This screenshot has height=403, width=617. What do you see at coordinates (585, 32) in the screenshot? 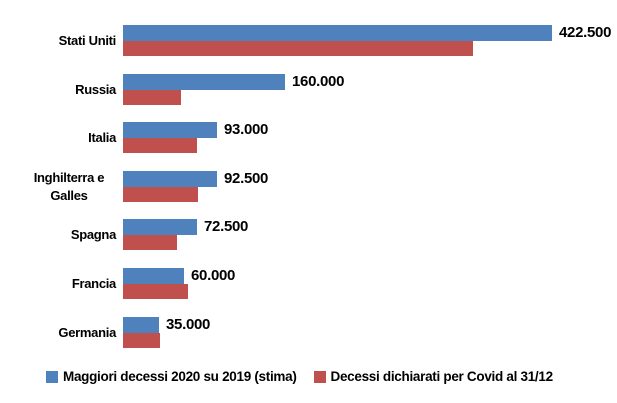
I see `value-label: 422.500` at bounding box center [585, 32].